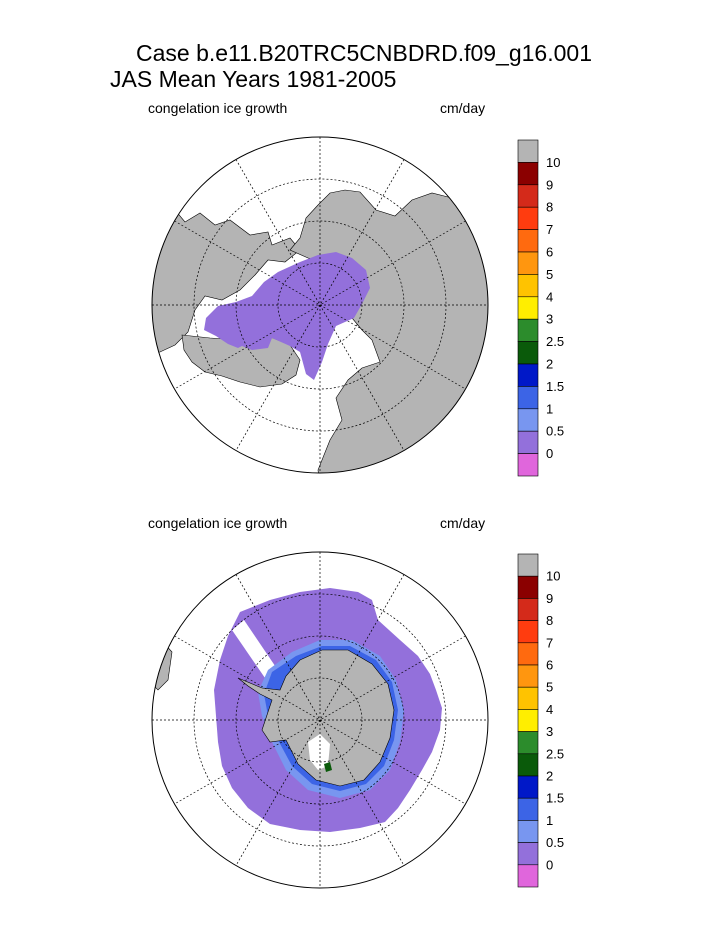 This screenshot has height=935, width=723. I want to click on colorbar-top-label-2: 8, so click(549, 207).